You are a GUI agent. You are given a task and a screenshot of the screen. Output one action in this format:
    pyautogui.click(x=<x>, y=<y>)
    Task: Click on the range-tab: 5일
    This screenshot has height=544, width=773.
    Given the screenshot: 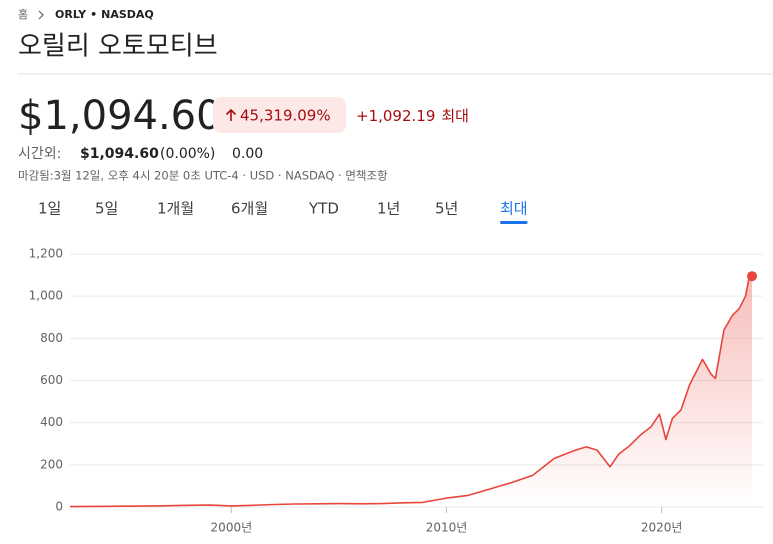 What is the action you would take?
    pyautogui.click(x=106, y=209)
    